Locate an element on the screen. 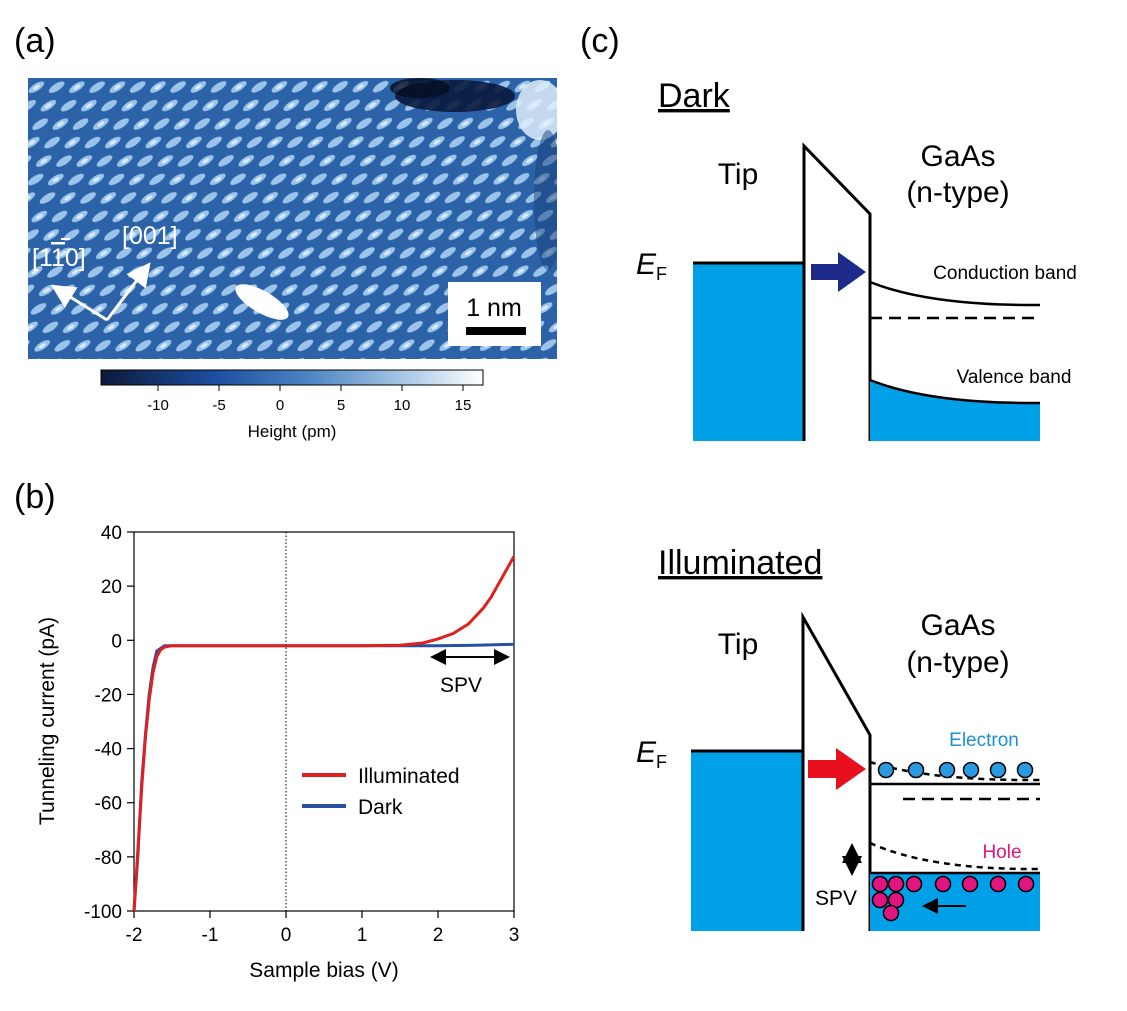 The height and width of the screenshot is (1011, 1127). holes is located at coordinates (953, 898).